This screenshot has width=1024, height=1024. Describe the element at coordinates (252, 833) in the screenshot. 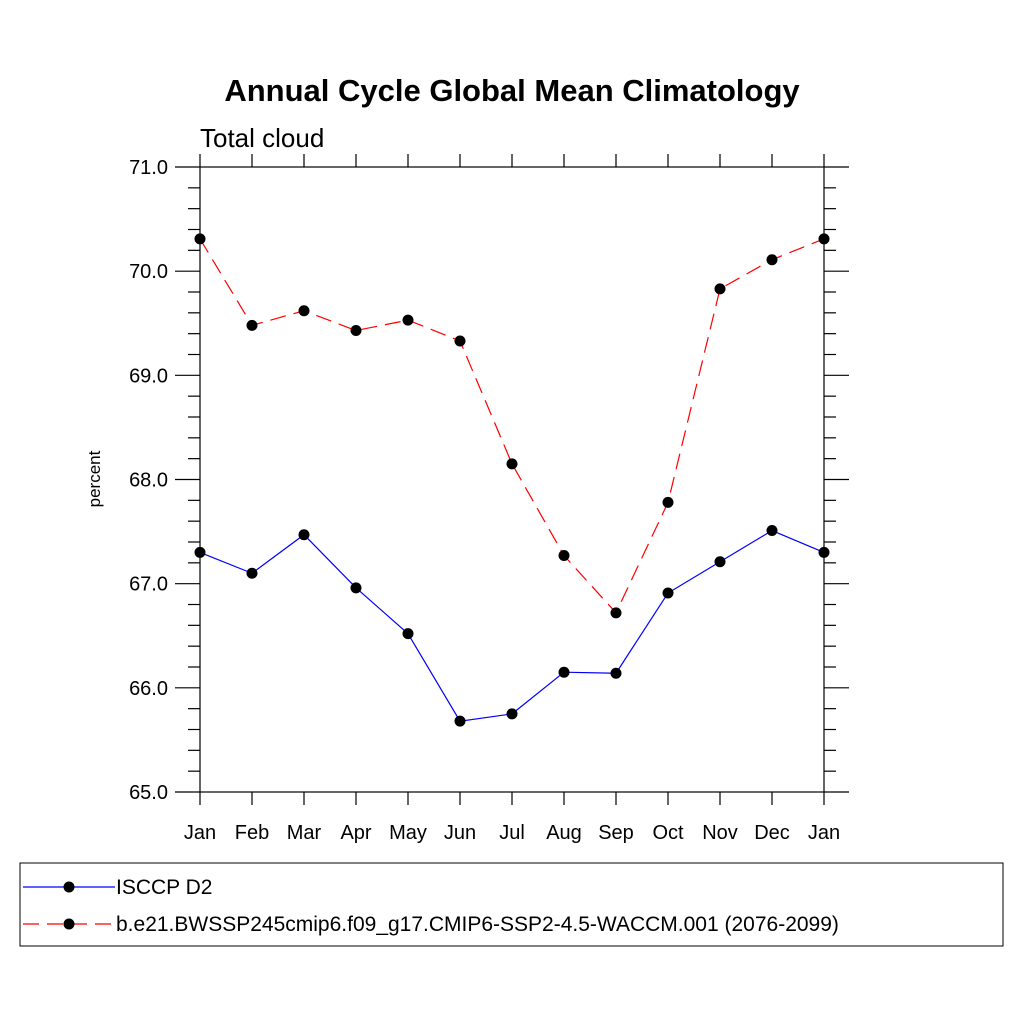

I see `x-tick-label: Feb` at that location.